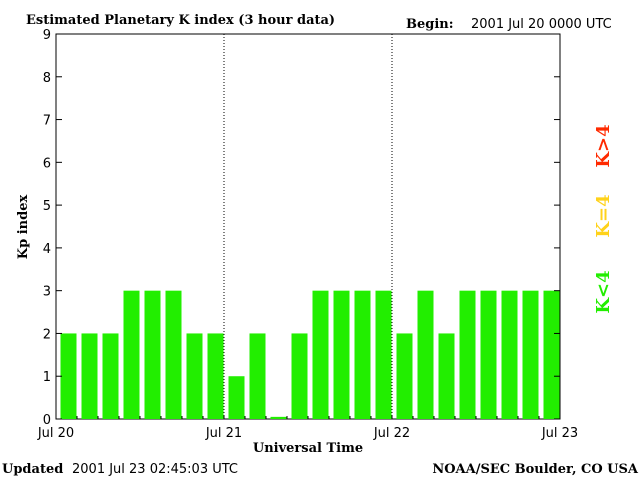 Image resolution: width=640 pixels, height=480 pixels. Describe the element at coordinates (47, 334) in the screenshot. I see `y-tick-label: 2` at that location.